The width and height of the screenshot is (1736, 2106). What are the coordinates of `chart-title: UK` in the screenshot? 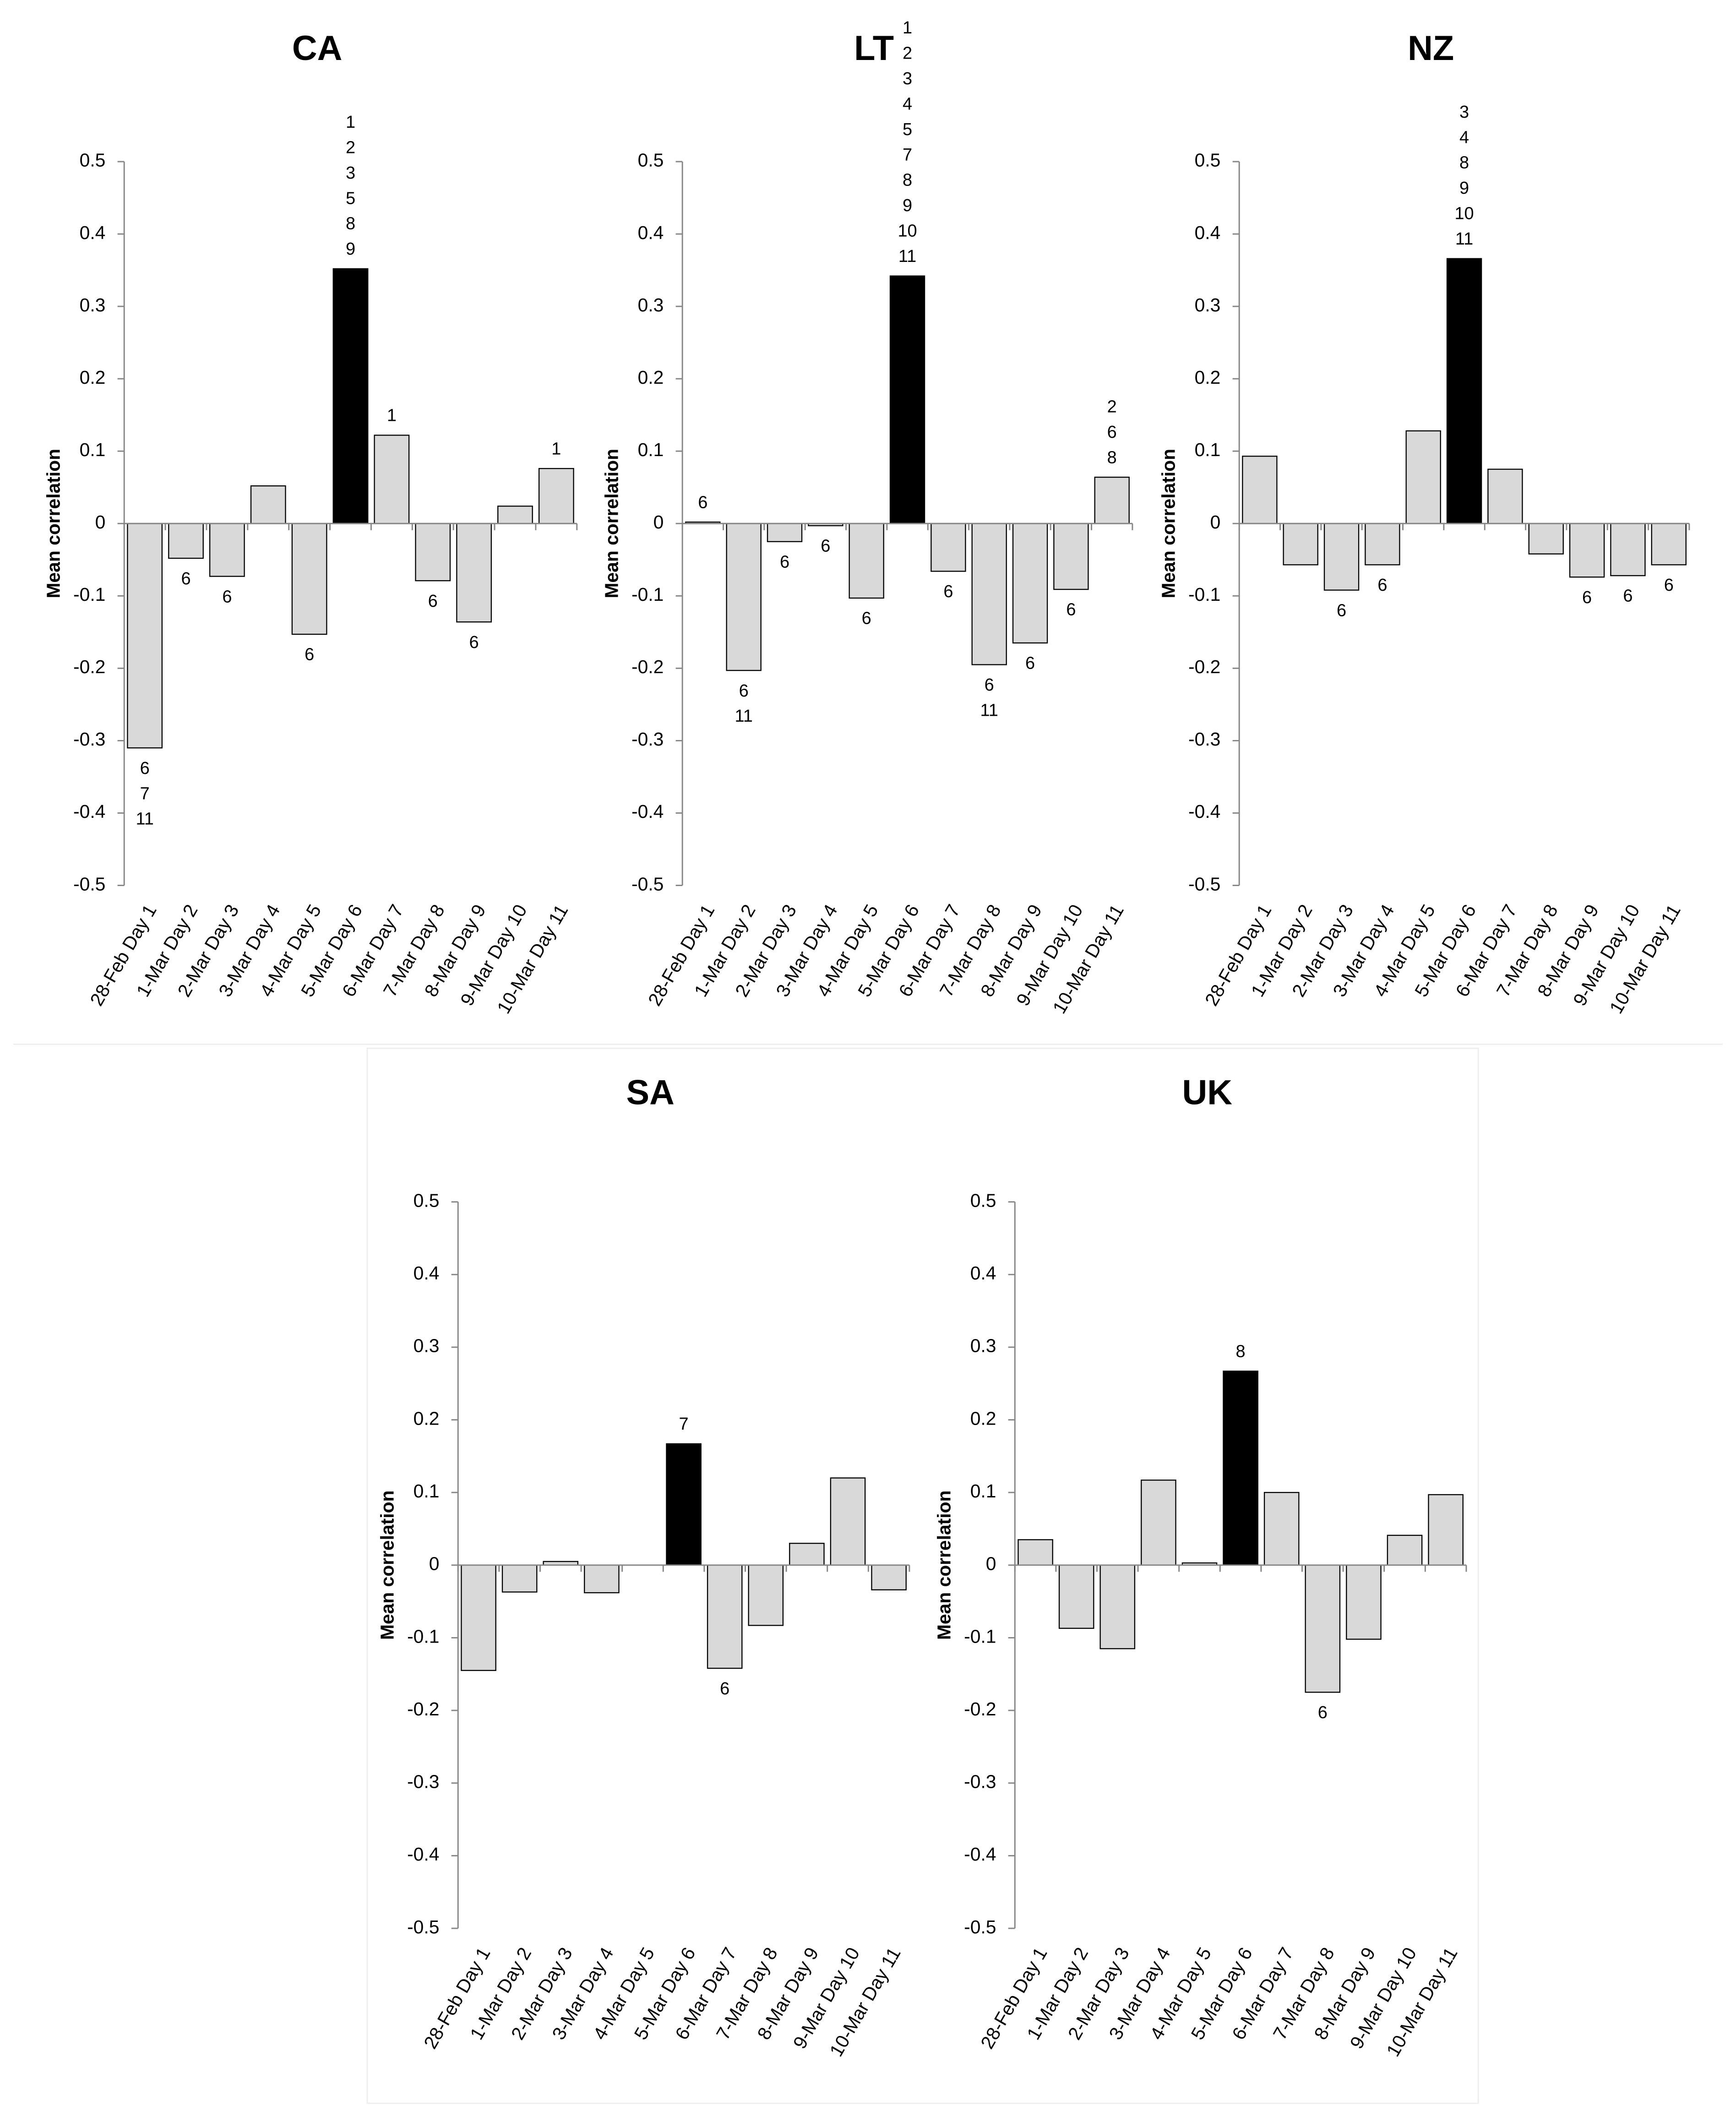 It's located at (1207, 1092).